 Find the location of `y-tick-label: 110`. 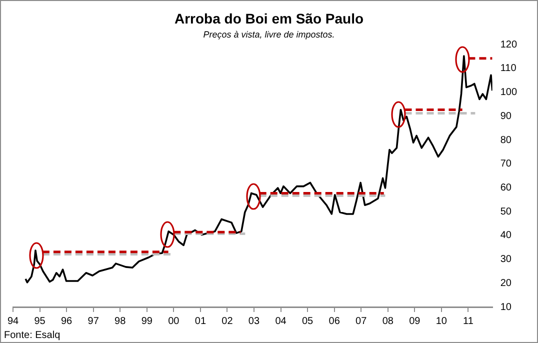

y-tick-label: 110 is located at coordinates (508, 68).